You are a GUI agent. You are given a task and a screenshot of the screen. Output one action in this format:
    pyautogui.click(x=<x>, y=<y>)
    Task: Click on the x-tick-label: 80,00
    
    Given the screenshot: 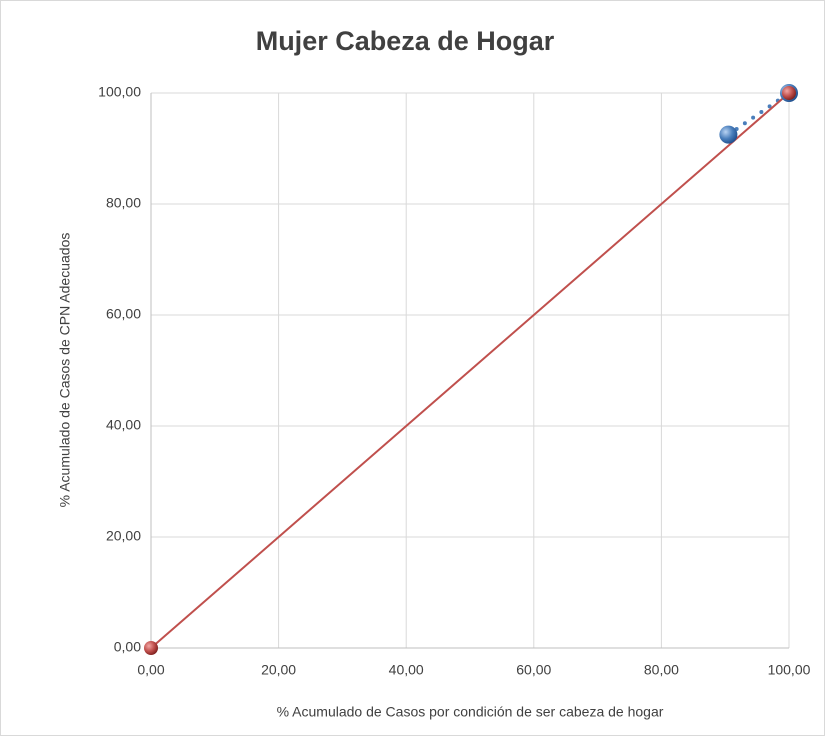 What is the action you would take?
    pyautogui.click(x=661, y=670)
    